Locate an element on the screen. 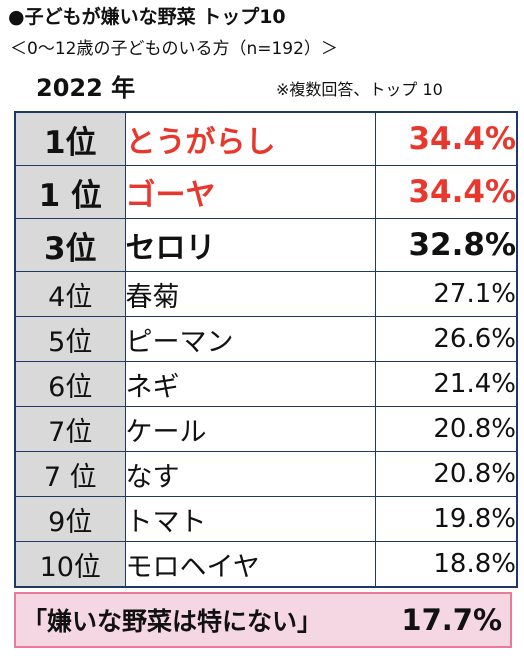 The image size is (524, 656). percent-cell: 19.8% is located at coordinates (446, 519).